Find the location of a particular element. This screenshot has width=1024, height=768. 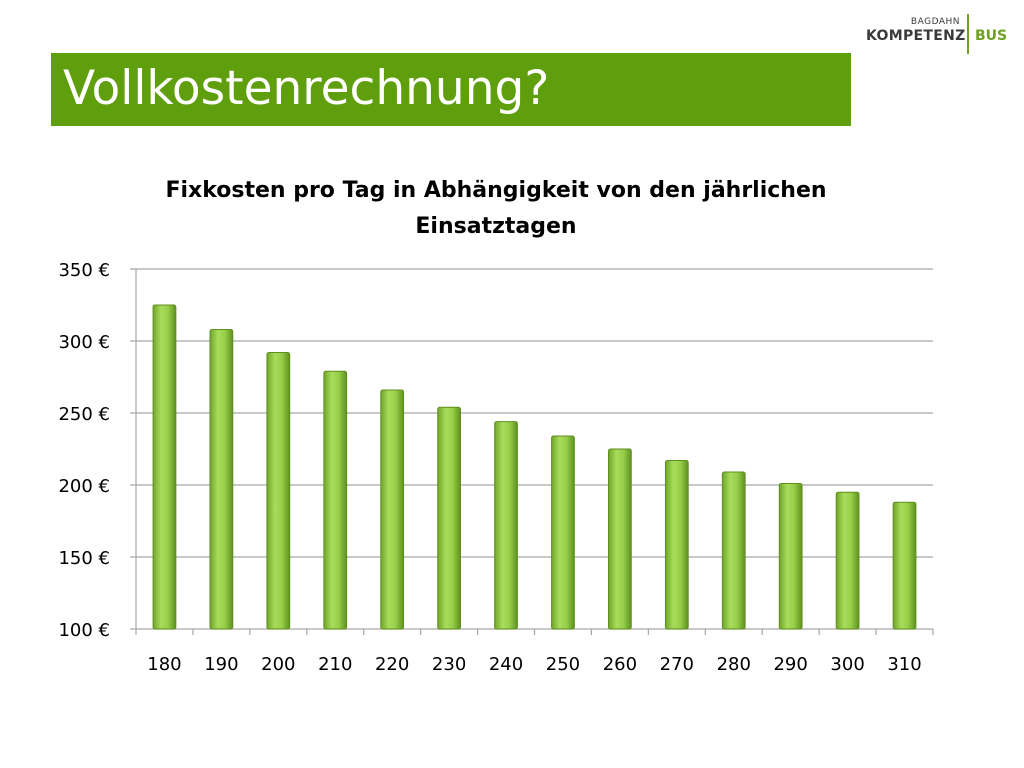

x-tick-label: 240 is located at coordinates (506, 664).